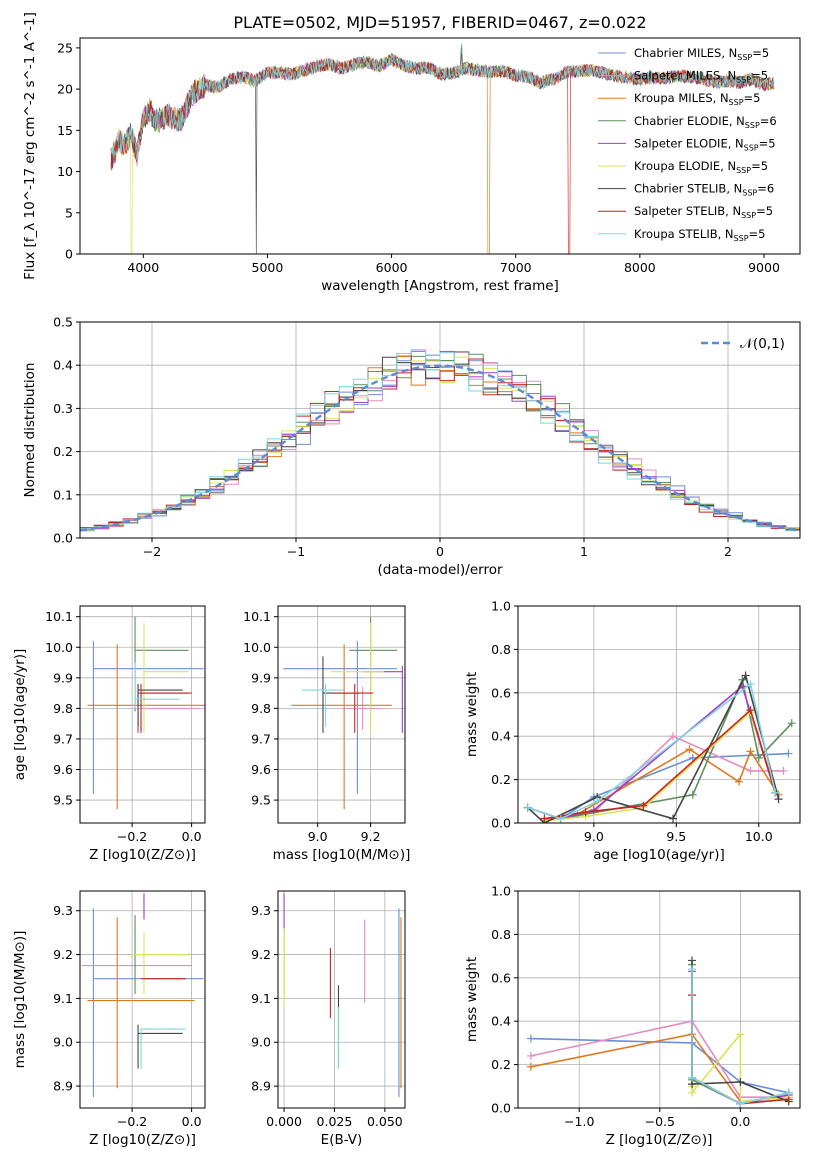  I want to click on x-tick-label: 0, so click(440, 551).